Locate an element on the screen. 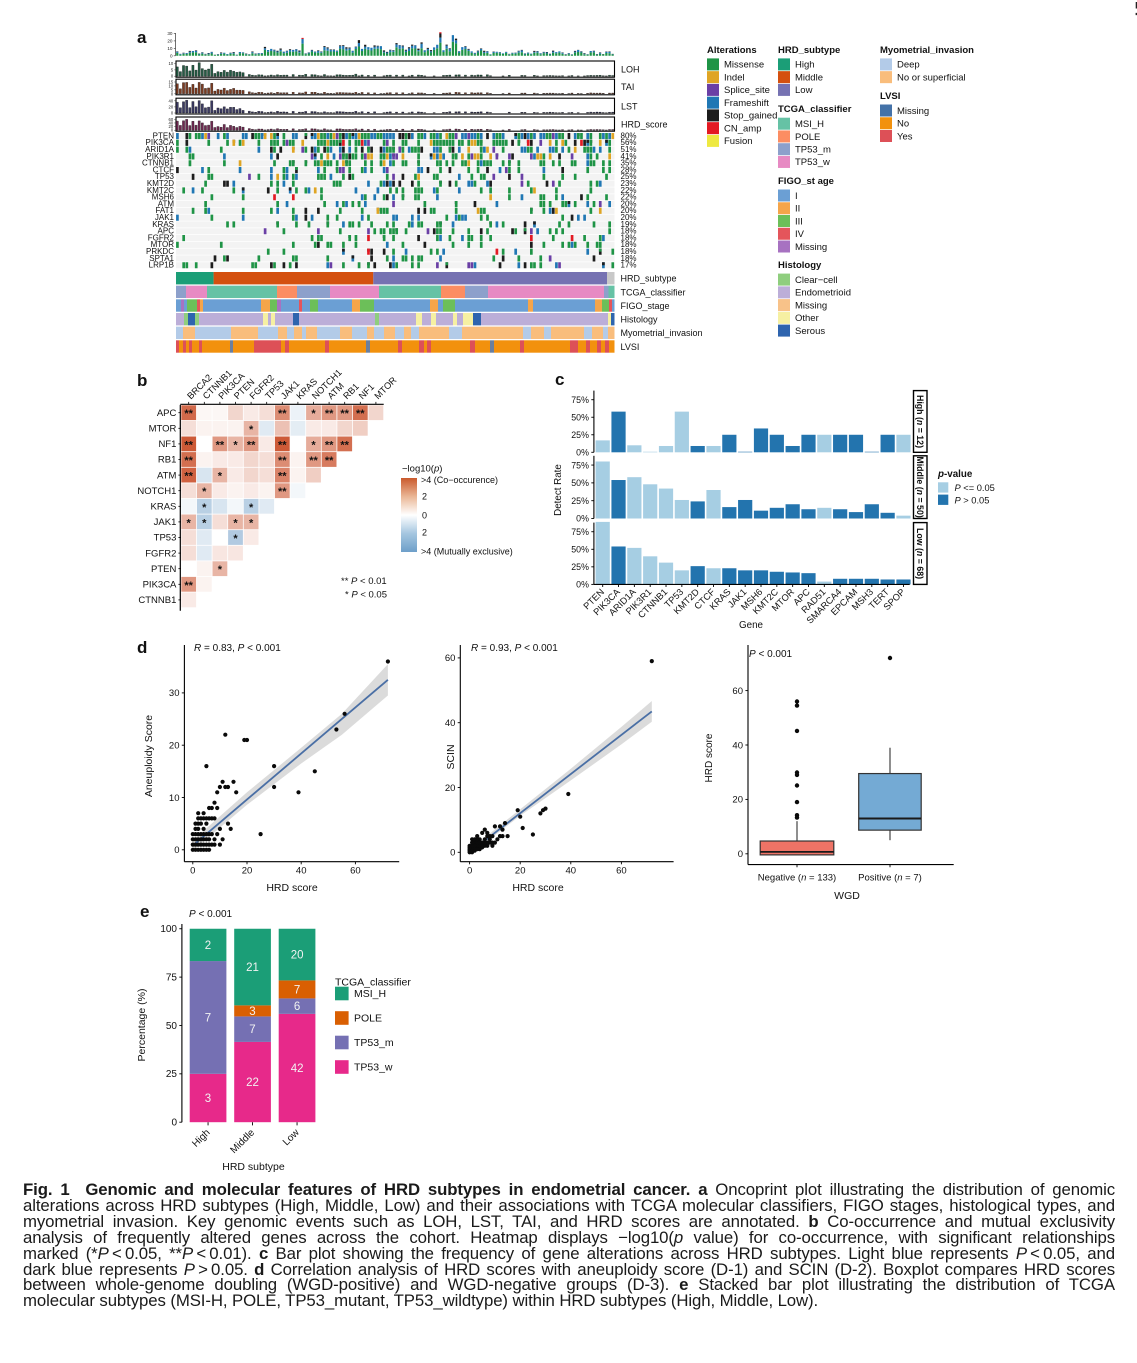 Image resolution: width=1137 pixels, height=1363 pixels. svg-text: TP53_m is located at coordinates (374, 1043).